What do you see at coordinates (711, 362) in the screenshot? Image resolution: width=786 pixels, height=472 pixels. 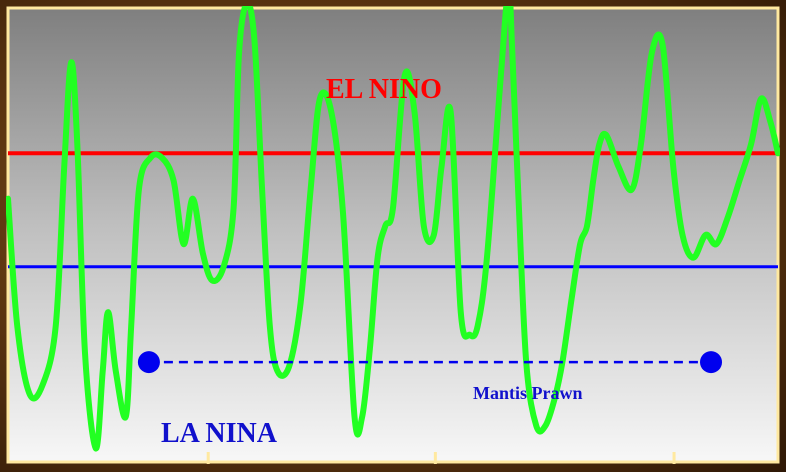 I see `connector-end-dot` at bounding box center [711, 362].